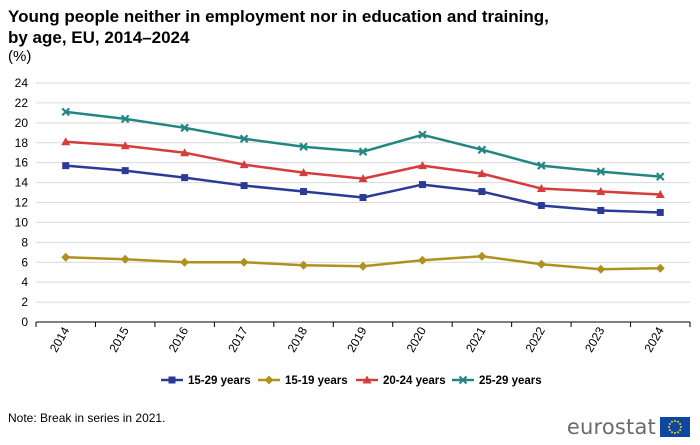  What do you see at coordinates (417, 339) in the screenshot?
I see `x-tick-label: 2020` at bounding box center [417, 339].